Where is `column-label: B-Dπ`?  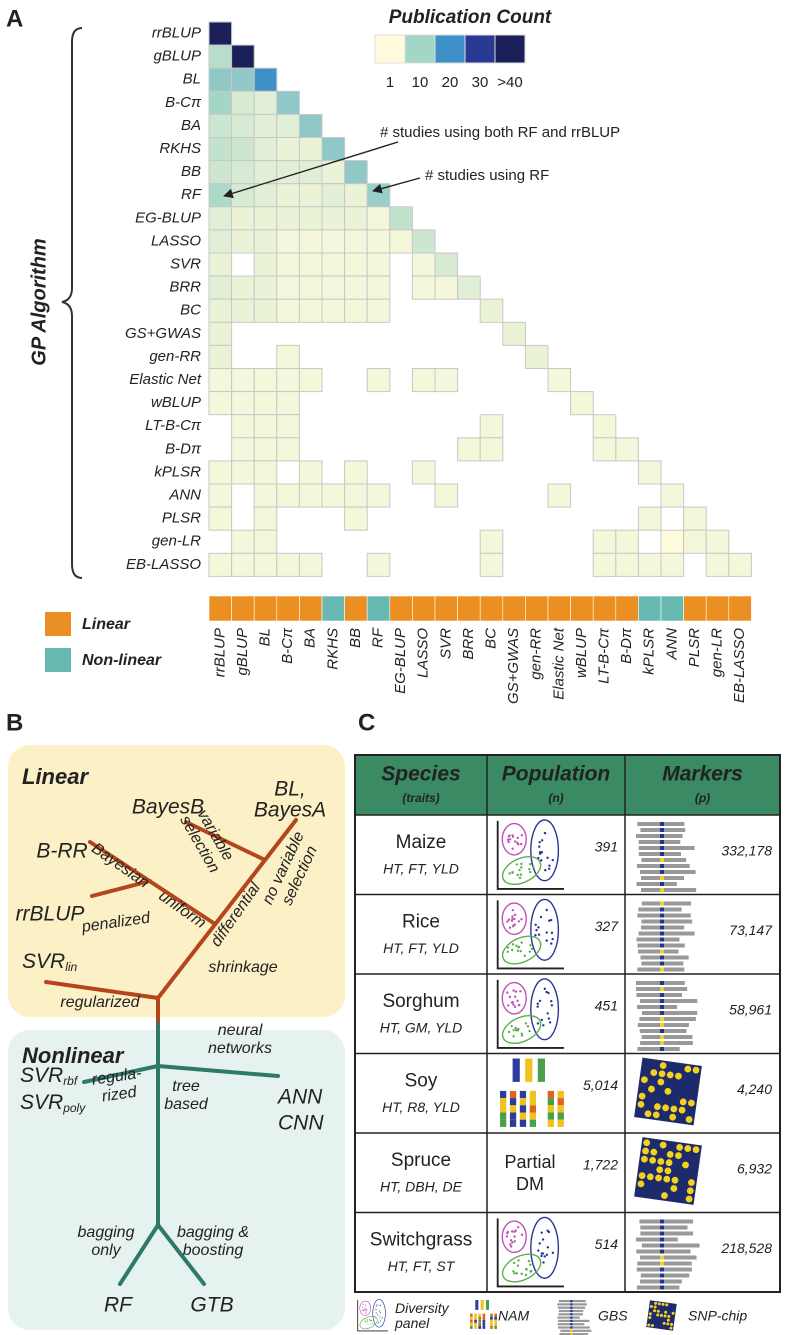
column-label: B-Dπ is located at coordinates (626, 645).